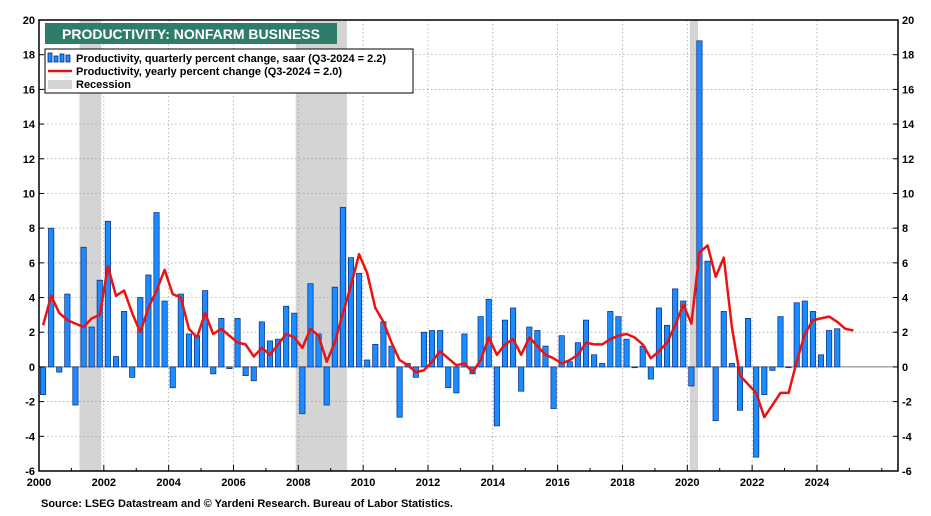  I want to click on y-axis-left: -6 -4 -2 0 2 4 6 8 10 12 14 16 18 20, so click(33, 246).